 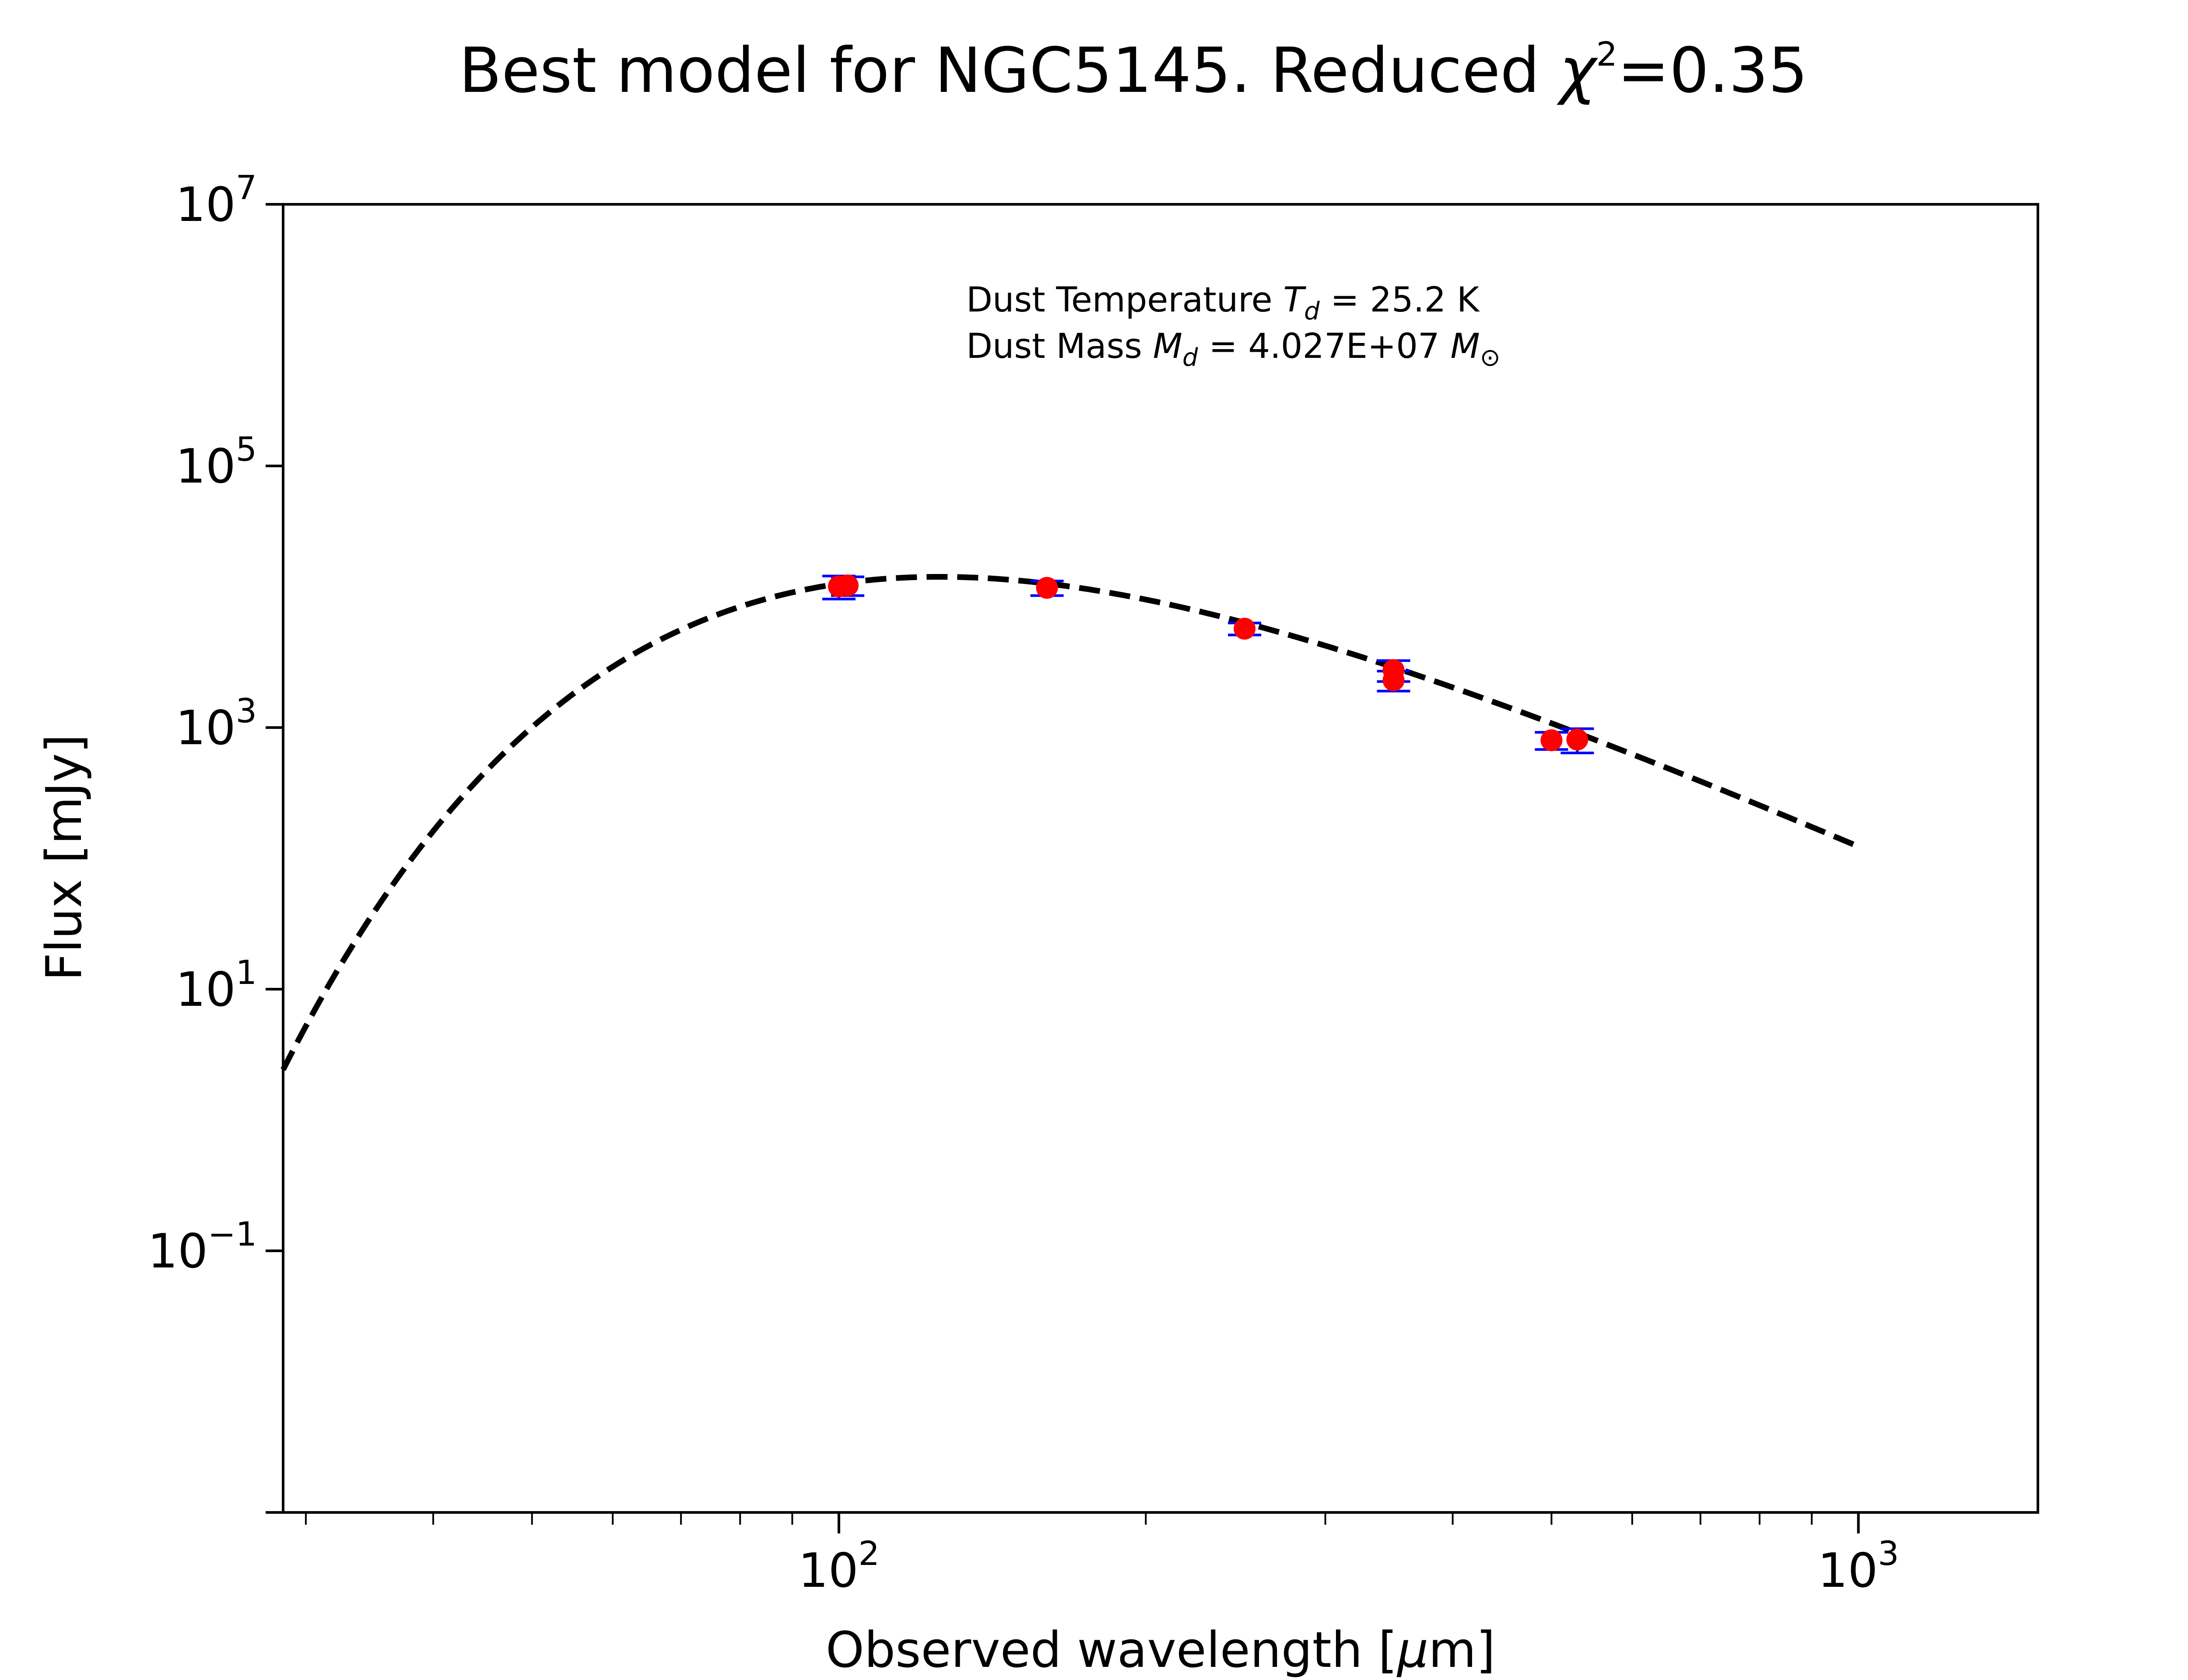 I want to click on y-tick-label: 10⁷, so click(x=216, y=200).